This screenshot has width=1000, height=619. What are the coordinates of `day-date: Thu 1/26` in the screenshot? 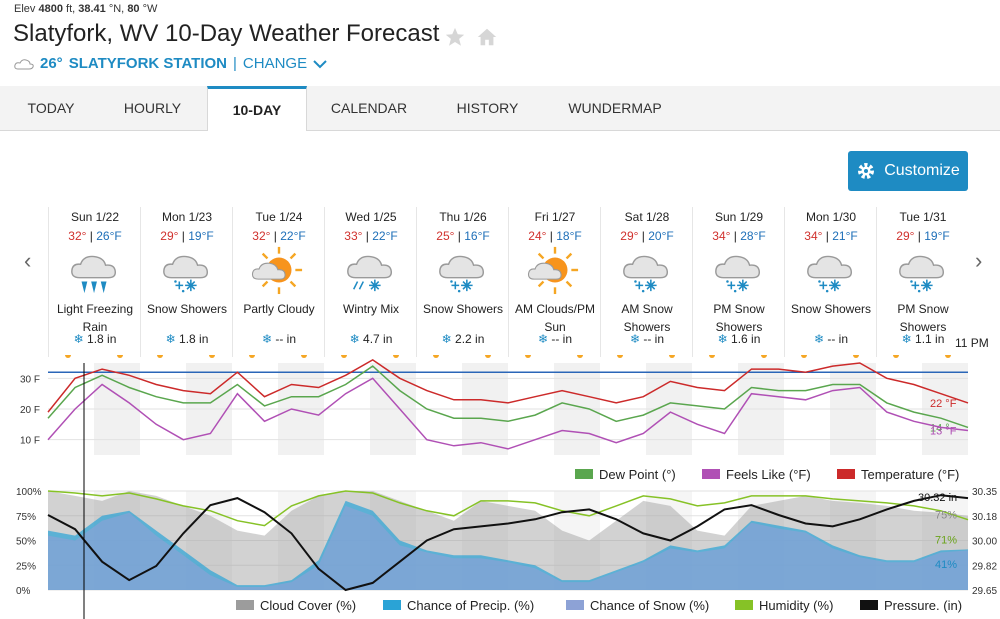 It's located at (463, 217).